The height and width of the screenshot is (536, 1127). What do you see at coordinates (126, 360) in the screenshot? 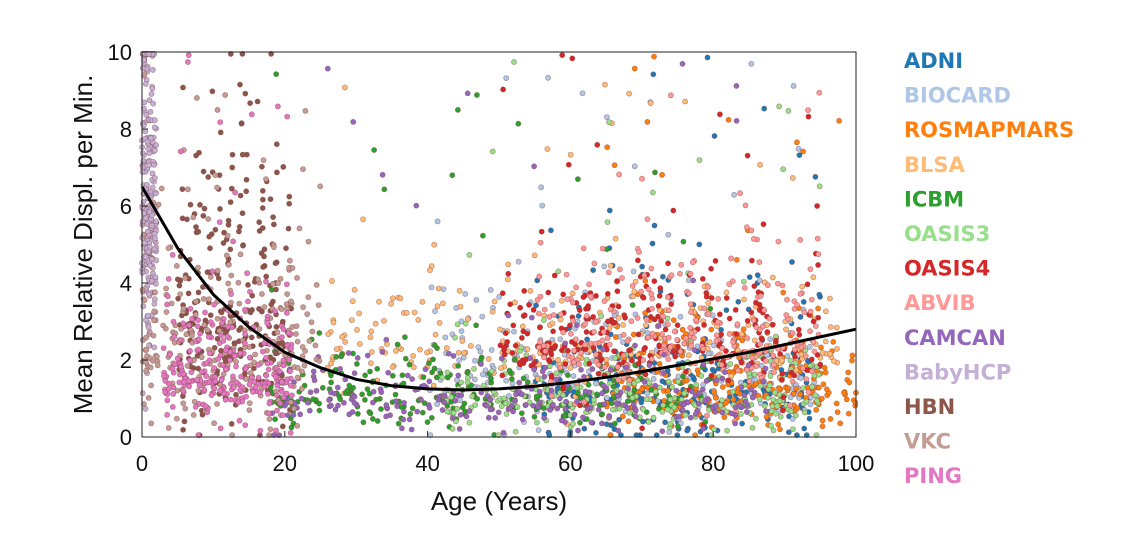
I see `y-tick-label: 2` at bounding box center [126, 360].